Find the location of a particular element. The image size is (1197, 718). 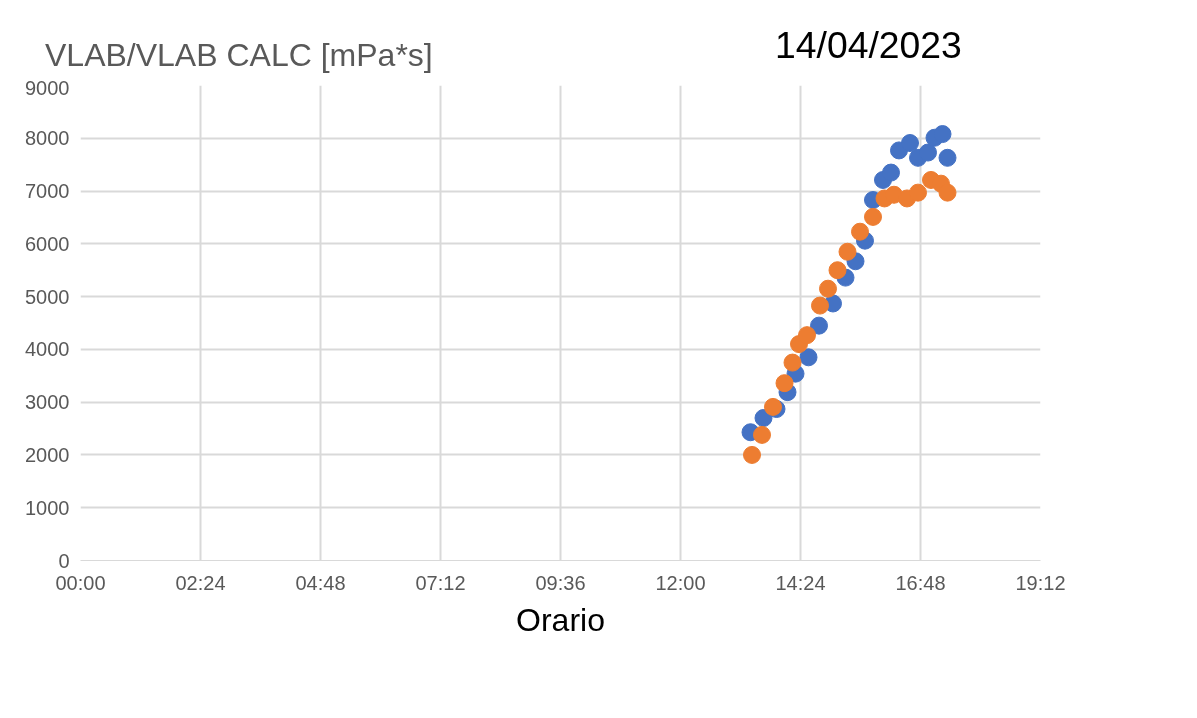

x-tick-label: 19:12 is located at coordinates (1040, 582).